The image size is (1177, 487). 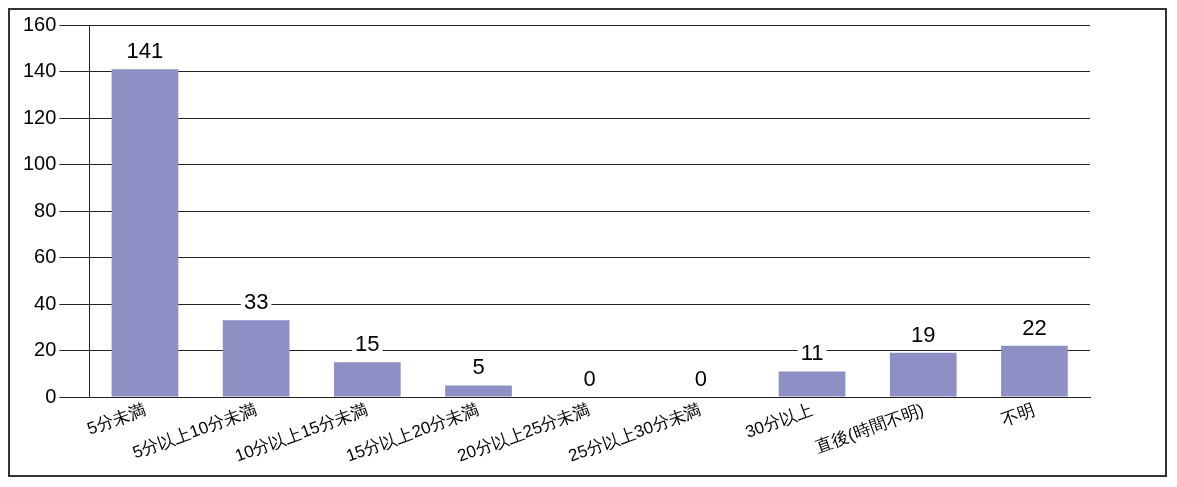 What do you see at coordinates (145, 51) in the screenshot?
I see `data-label: 141` at bounding box center [145, 51].